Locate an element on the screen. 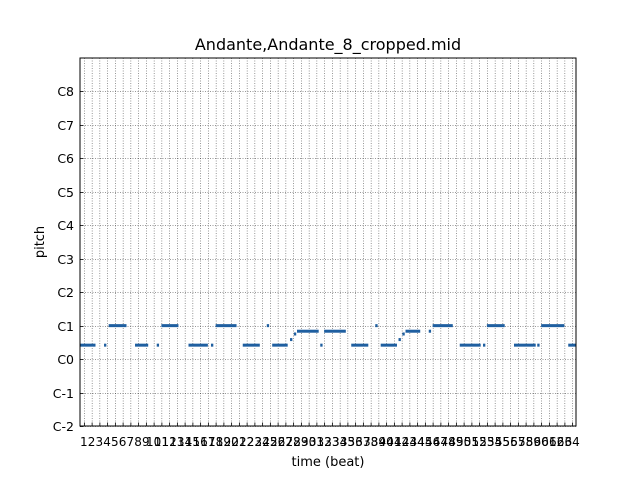 This screenshot has width=640, height=480. chart-title: Andante,Andante_8_cropped.mid is located at coordinates (328, 45).